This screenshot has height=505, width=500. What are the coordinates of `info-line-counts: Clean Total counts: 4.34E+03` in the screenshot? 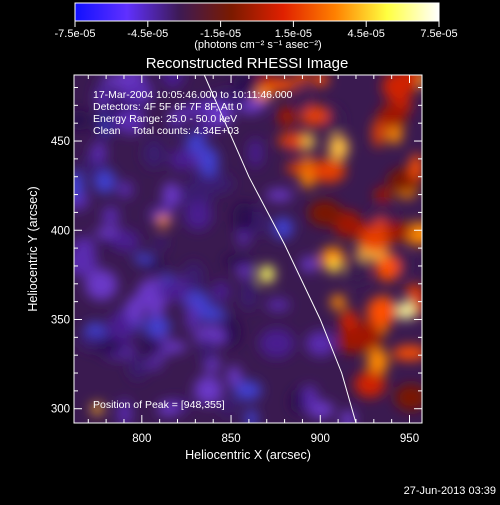 It's located at (166, 131).